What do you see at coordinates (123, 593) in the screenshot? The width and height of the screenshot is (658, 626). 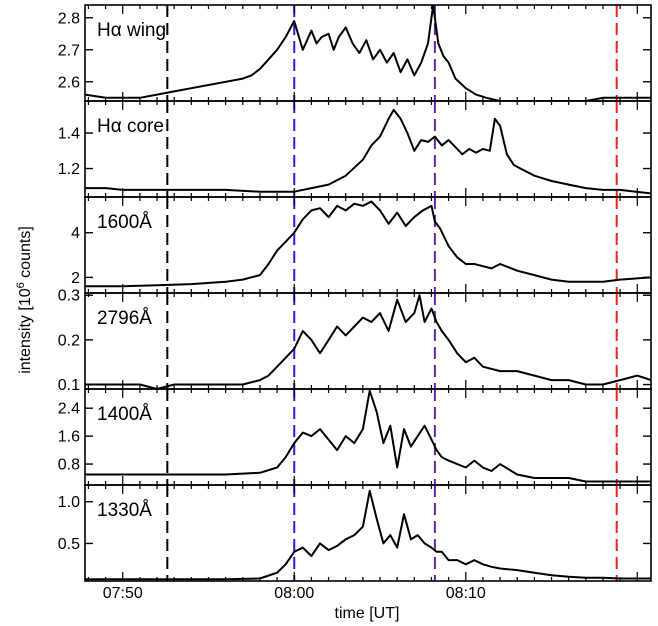 I see `x-tick-label: 07:50` at bounding box center [123, 593].